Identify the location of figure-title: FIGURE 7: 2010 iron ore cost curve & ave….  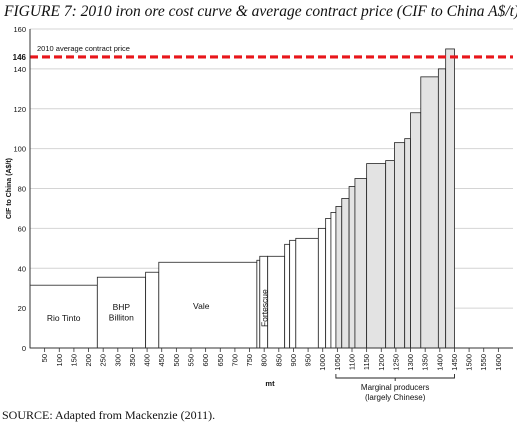
(260, 11).